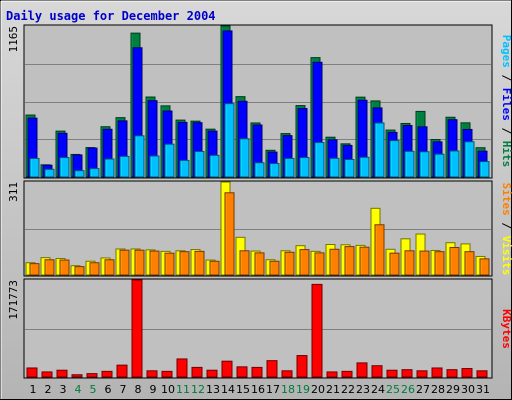 This screenshot has width=512, height=400. Describe the element at coordinates (13, 192) in the screenshot. I see `visits-ymax-label: 311` at that location.